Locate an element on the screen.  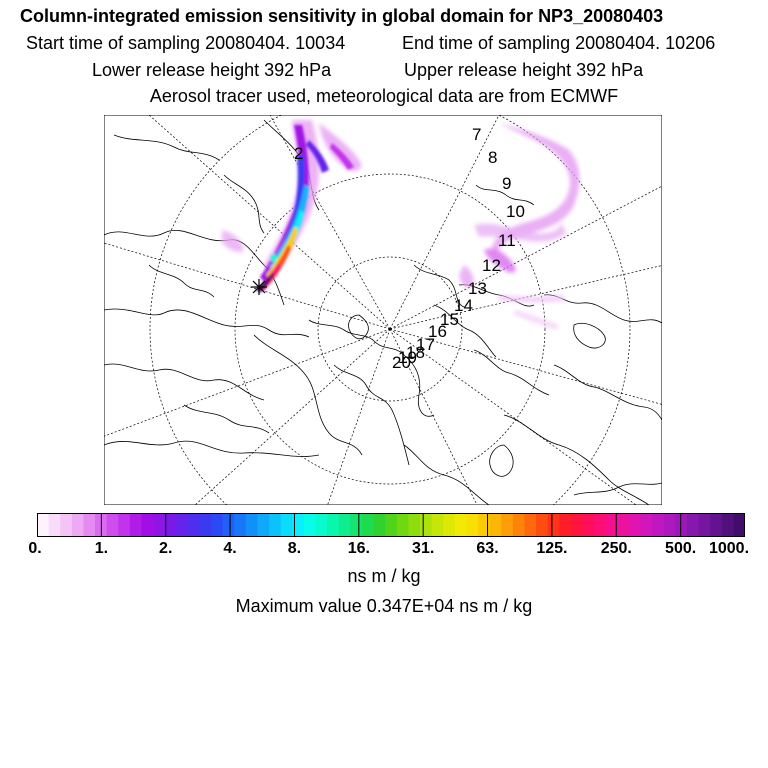
colorbar-tick-label: 250. is located at coordinates (616, 548).